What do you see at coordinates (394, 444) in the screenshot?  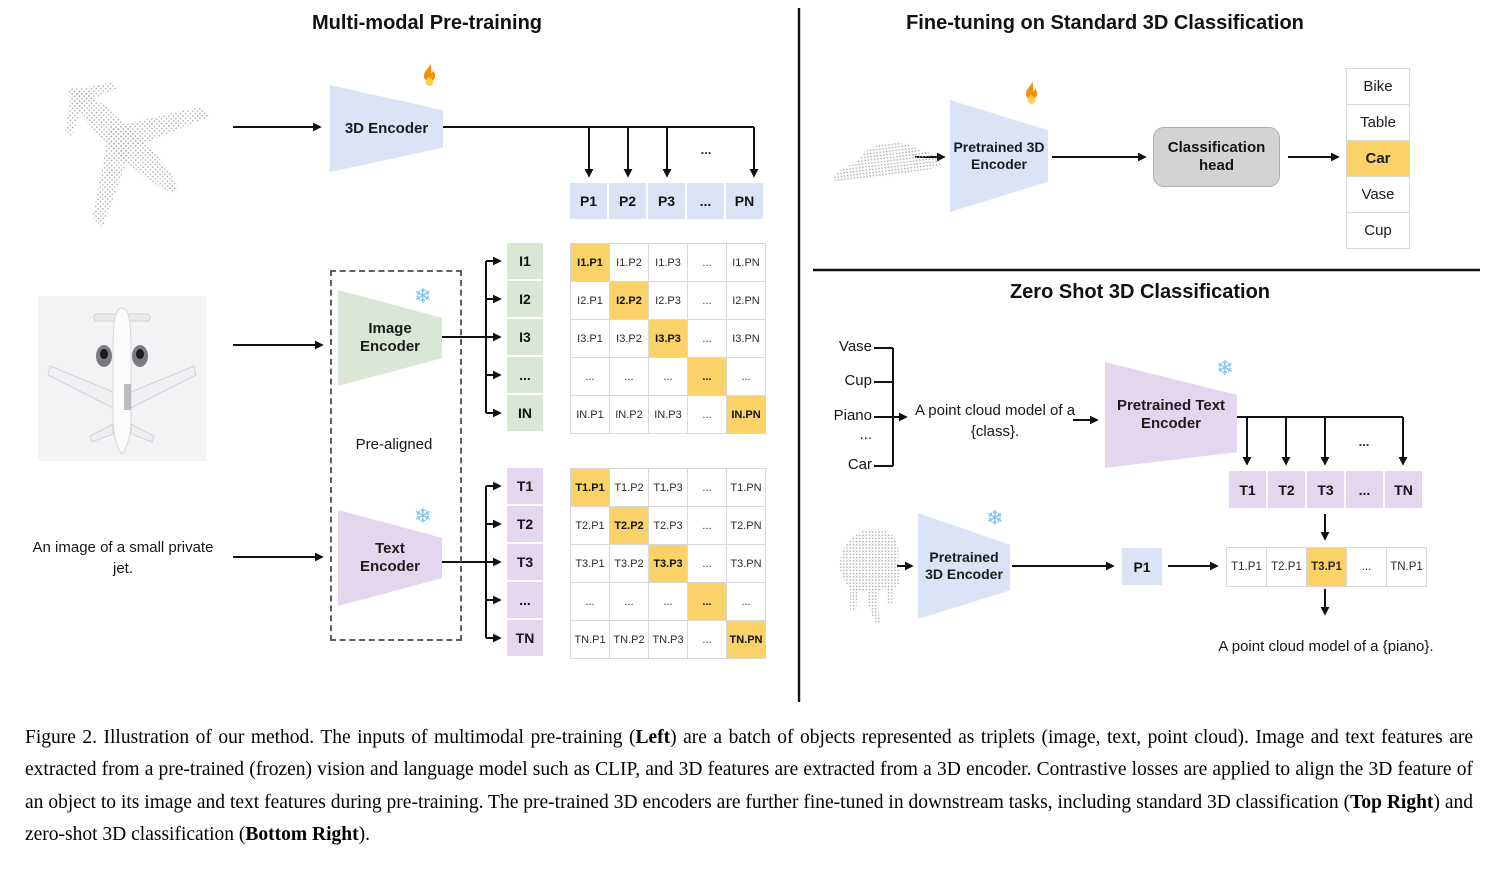 I see `pre-aligned-label: Pre-aligned` at bounding box center [394, 444].